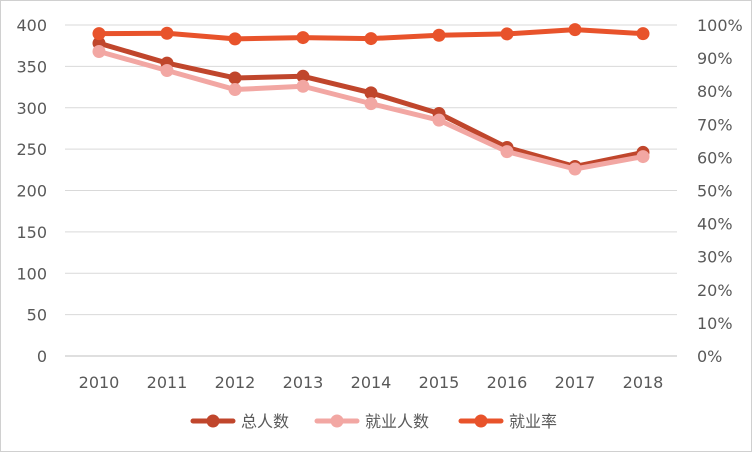 Image resolution: width=752 pixels, height=455 pixels. What do you see at coordinates (533, 421) in the screenshot?
I see `legend-label: 就业率` at bounding box center [533, 421].